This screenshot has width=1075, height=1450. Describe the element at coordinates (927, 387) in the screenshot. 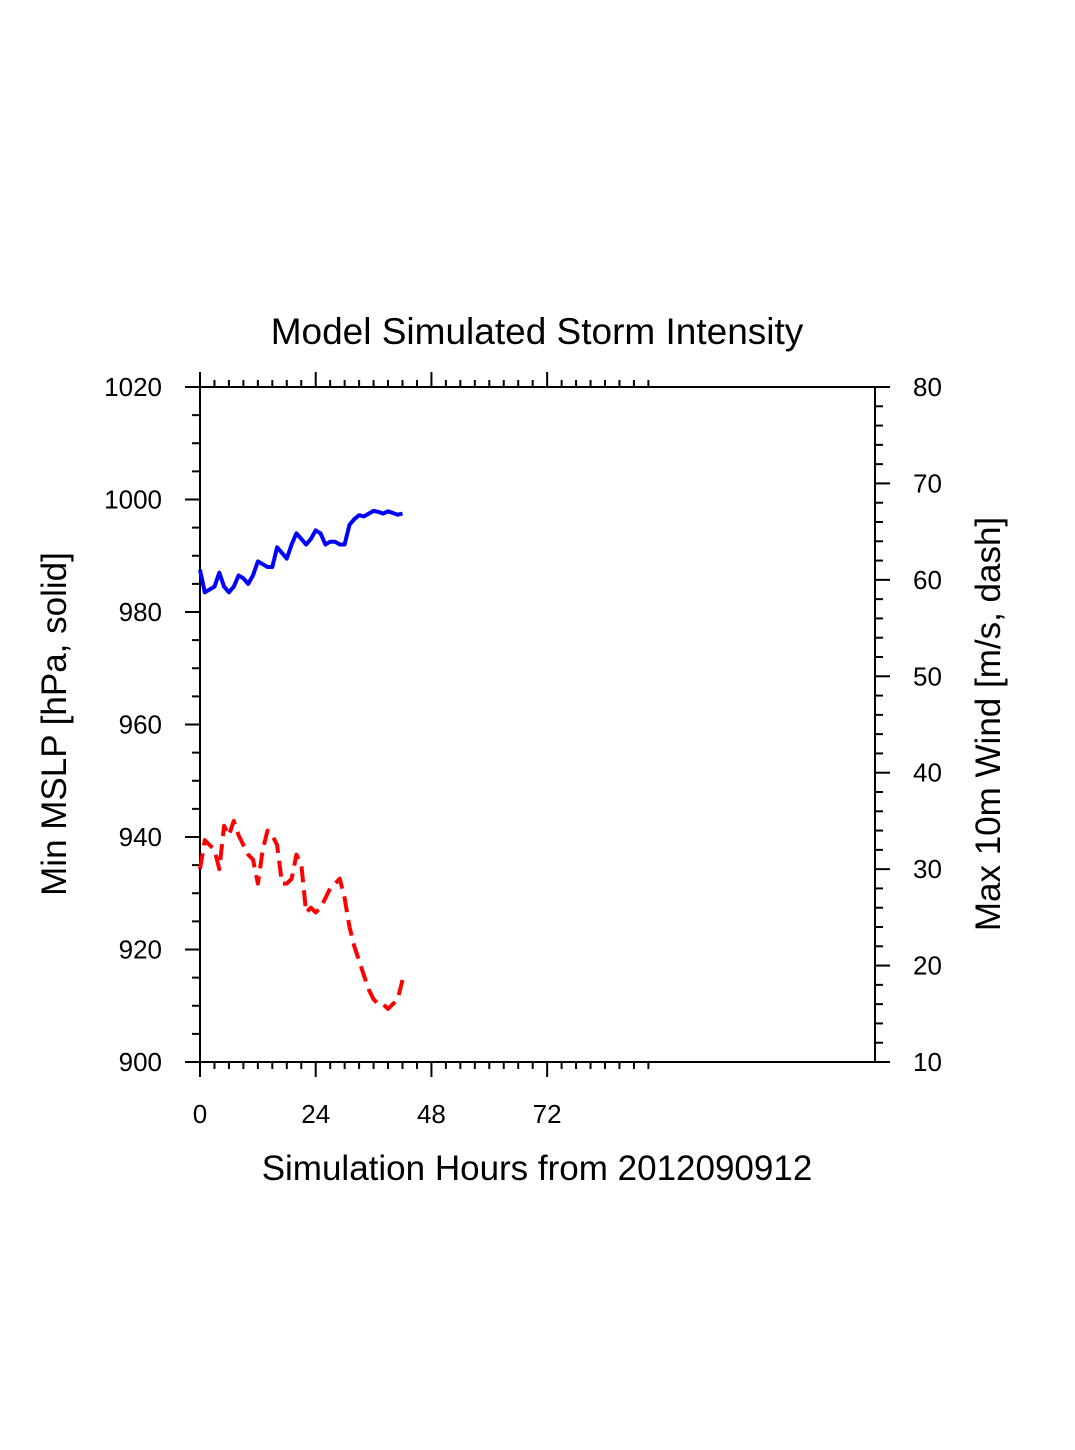

I see `y-right-tick-label: 80` at that location.